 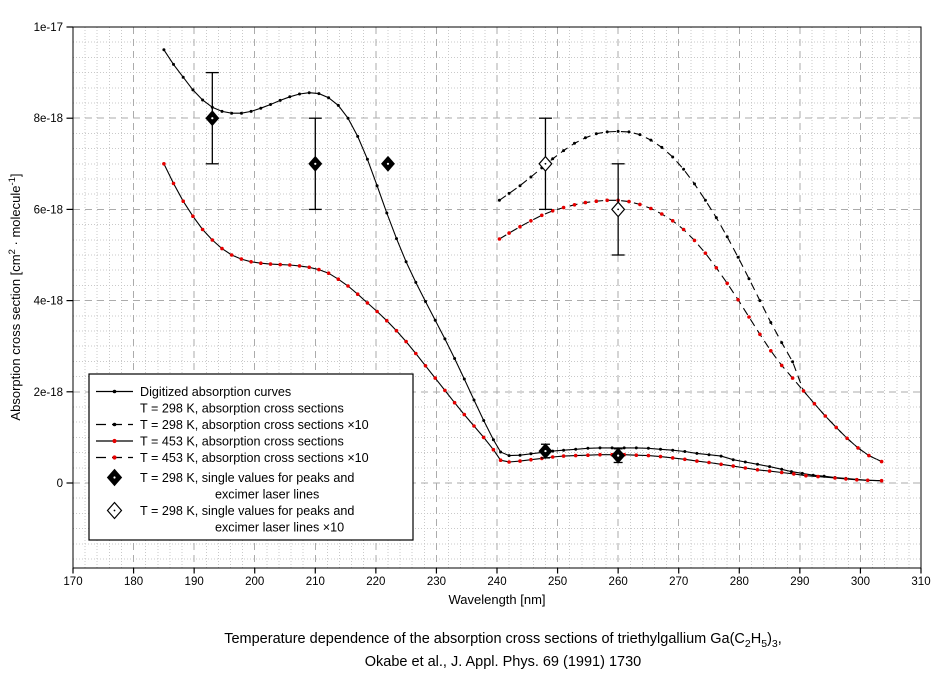 I want to click on x-tick-label: 270, so click(x=678, y=582).